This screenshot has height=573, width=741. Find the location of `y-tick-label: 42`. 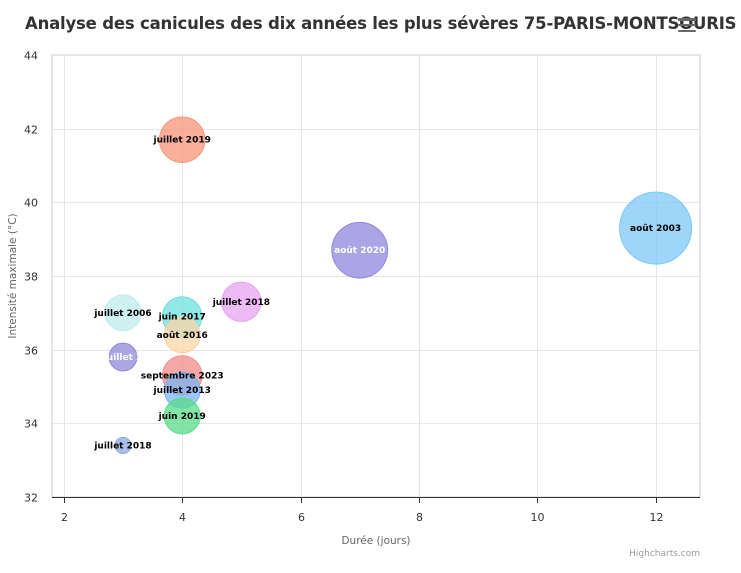

y-tick-label: 42 is located at coordinates (31, 130).